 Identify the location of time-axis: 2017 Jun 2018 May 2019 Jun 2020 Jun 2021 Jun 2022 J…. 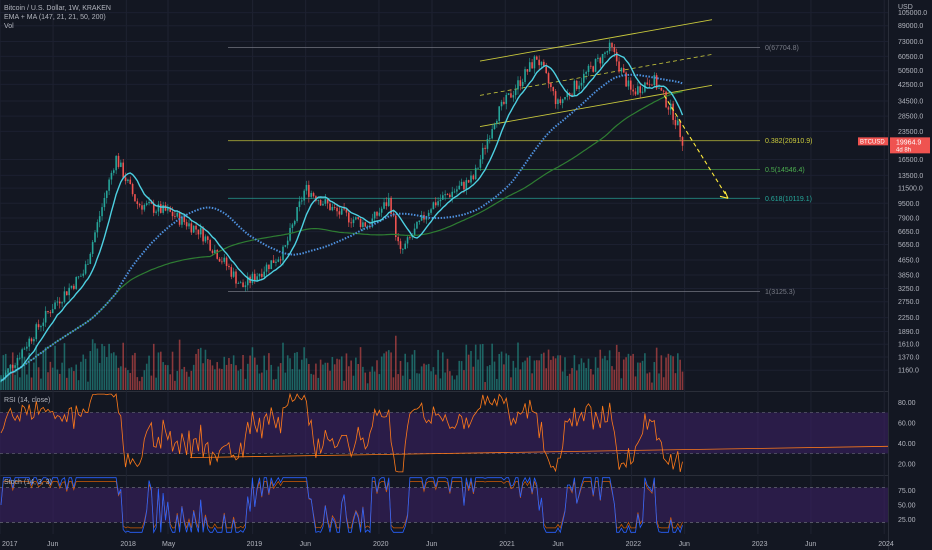
(448, 544).